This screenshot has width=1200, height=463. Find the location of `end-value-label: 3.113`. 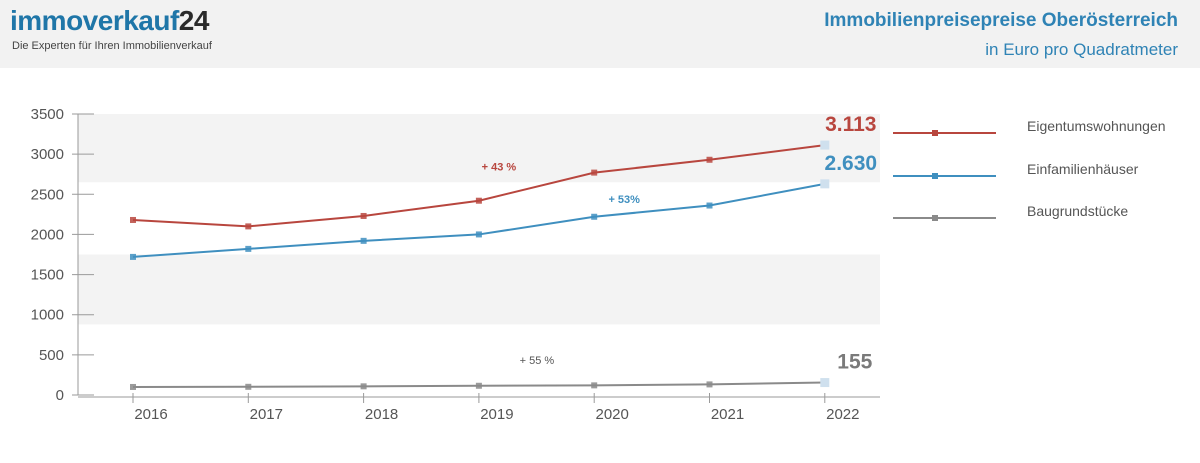

end-value-label: 3.113 is located at coordinates (850, 124).